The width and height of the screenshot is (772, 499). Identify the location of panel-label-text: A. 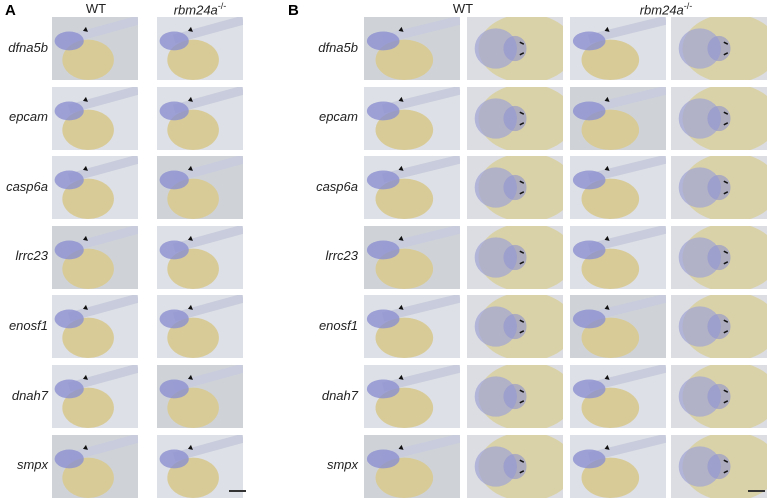
(10, 10).